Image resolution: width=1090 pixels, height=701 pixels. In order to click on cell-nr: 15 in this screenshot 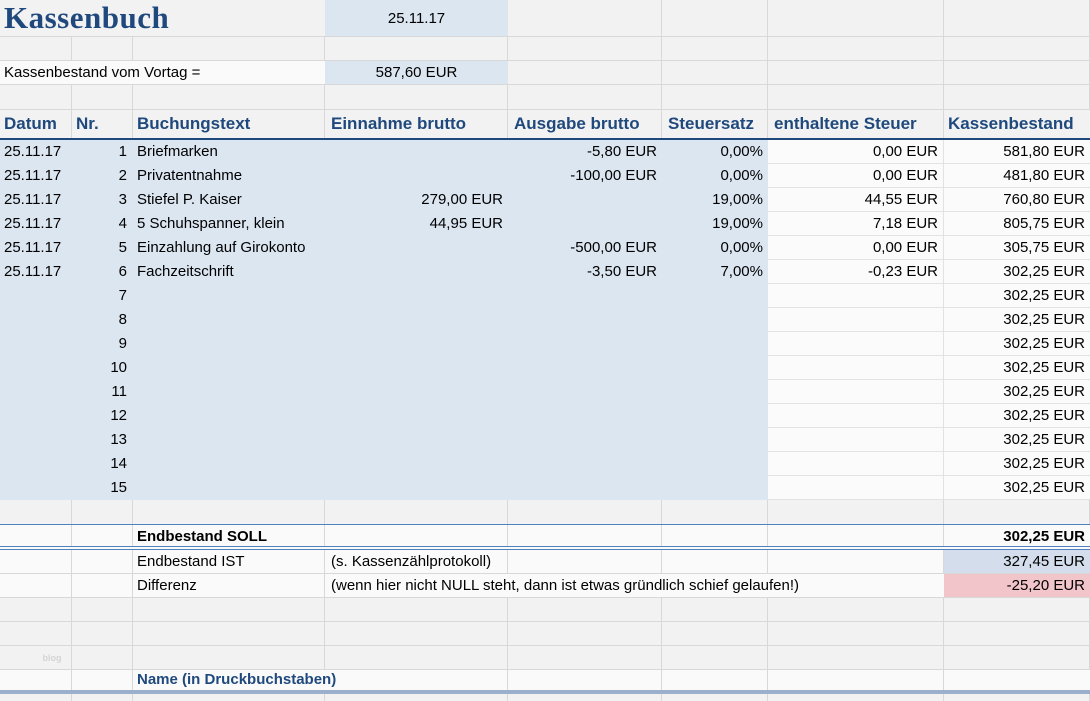, I will do `click(118, 487)`.